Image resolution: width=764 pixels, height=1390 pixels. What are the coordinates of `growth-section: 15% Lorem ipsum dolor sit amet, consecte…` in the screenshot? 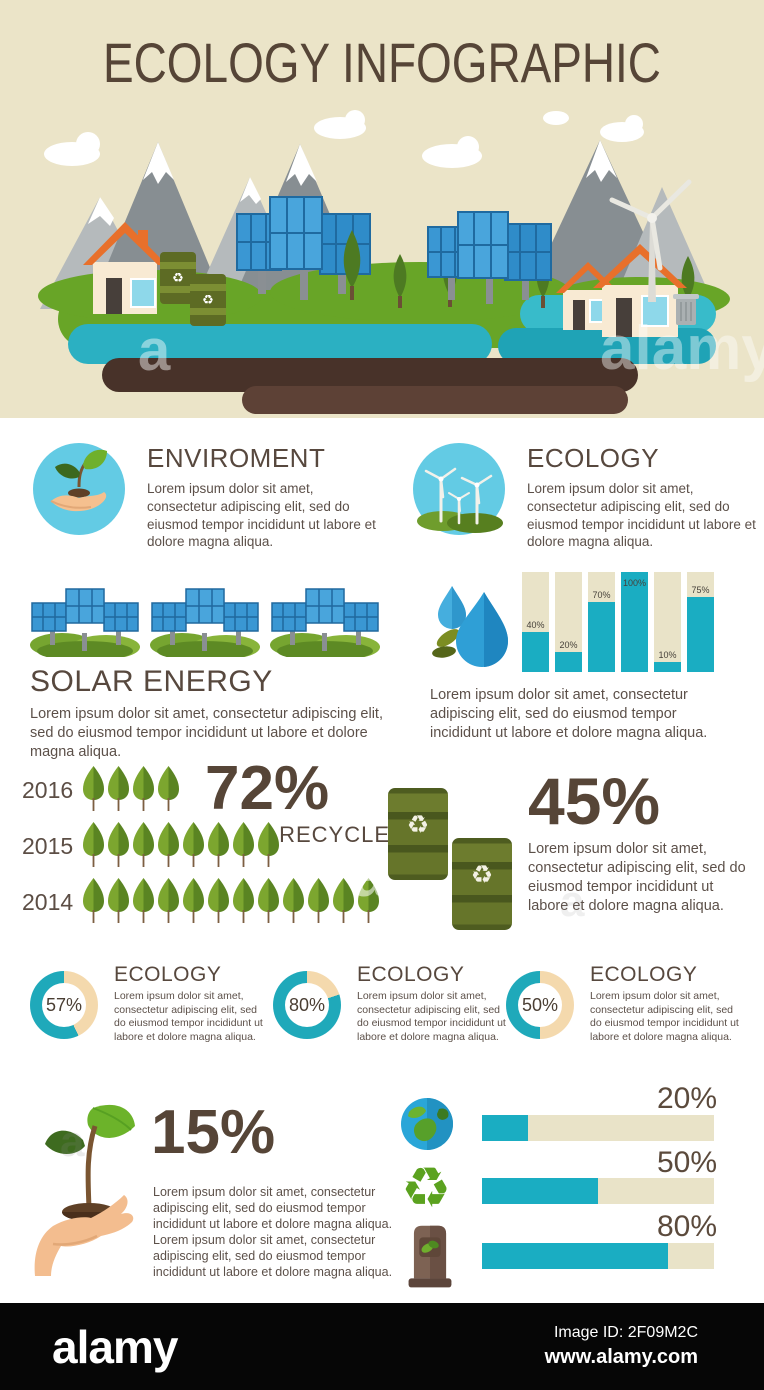 It's located at (208, 1193).